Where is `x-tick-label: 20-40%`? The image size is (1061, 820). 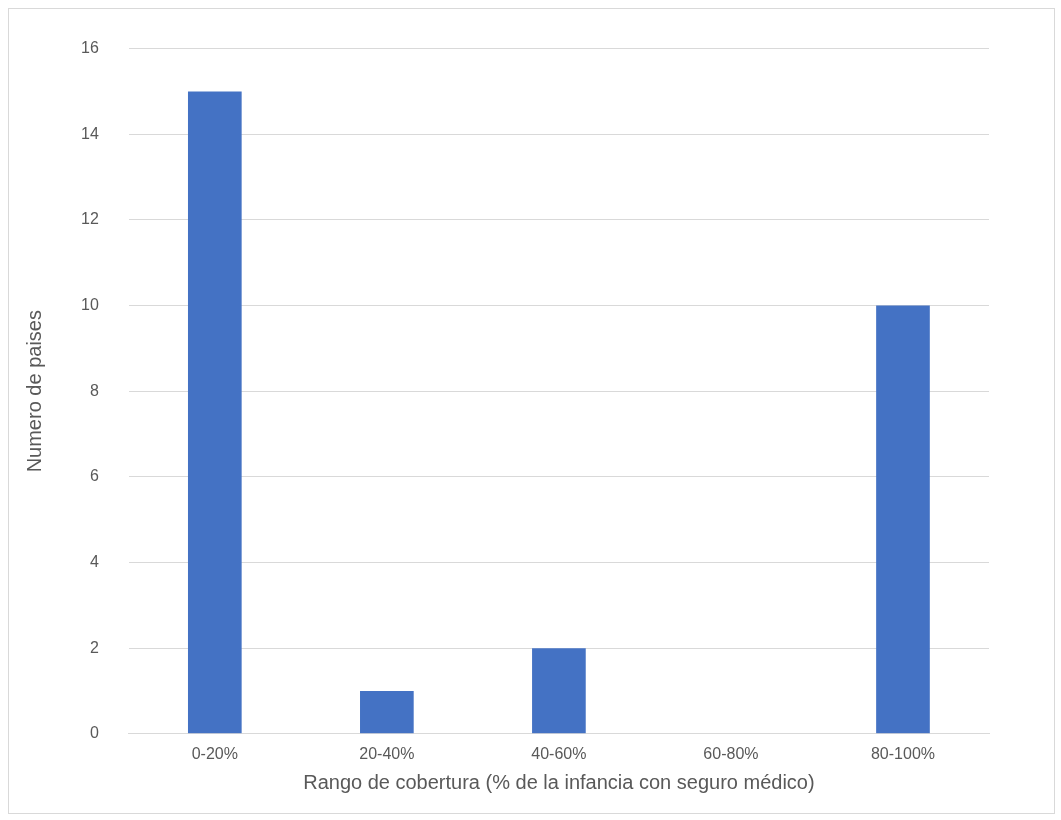
x-tick-label: 20-40% is located at coordinates (387, 753).